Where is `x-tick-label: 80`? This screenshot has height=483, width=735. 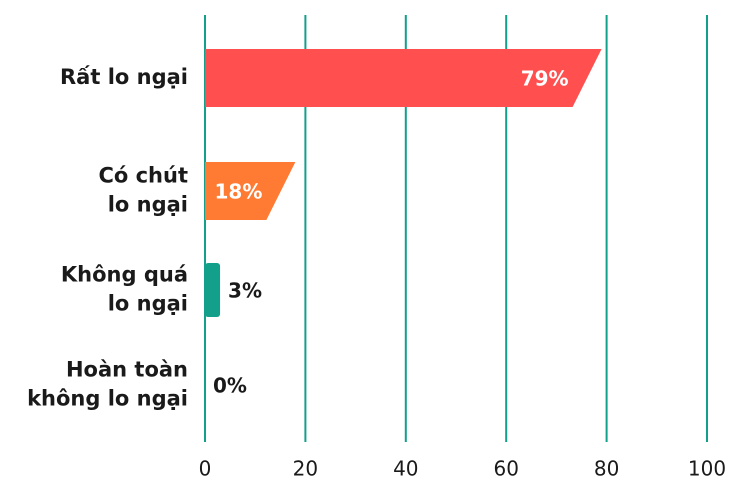
x-tick-label: 80 is located at coordinates (606, 469).